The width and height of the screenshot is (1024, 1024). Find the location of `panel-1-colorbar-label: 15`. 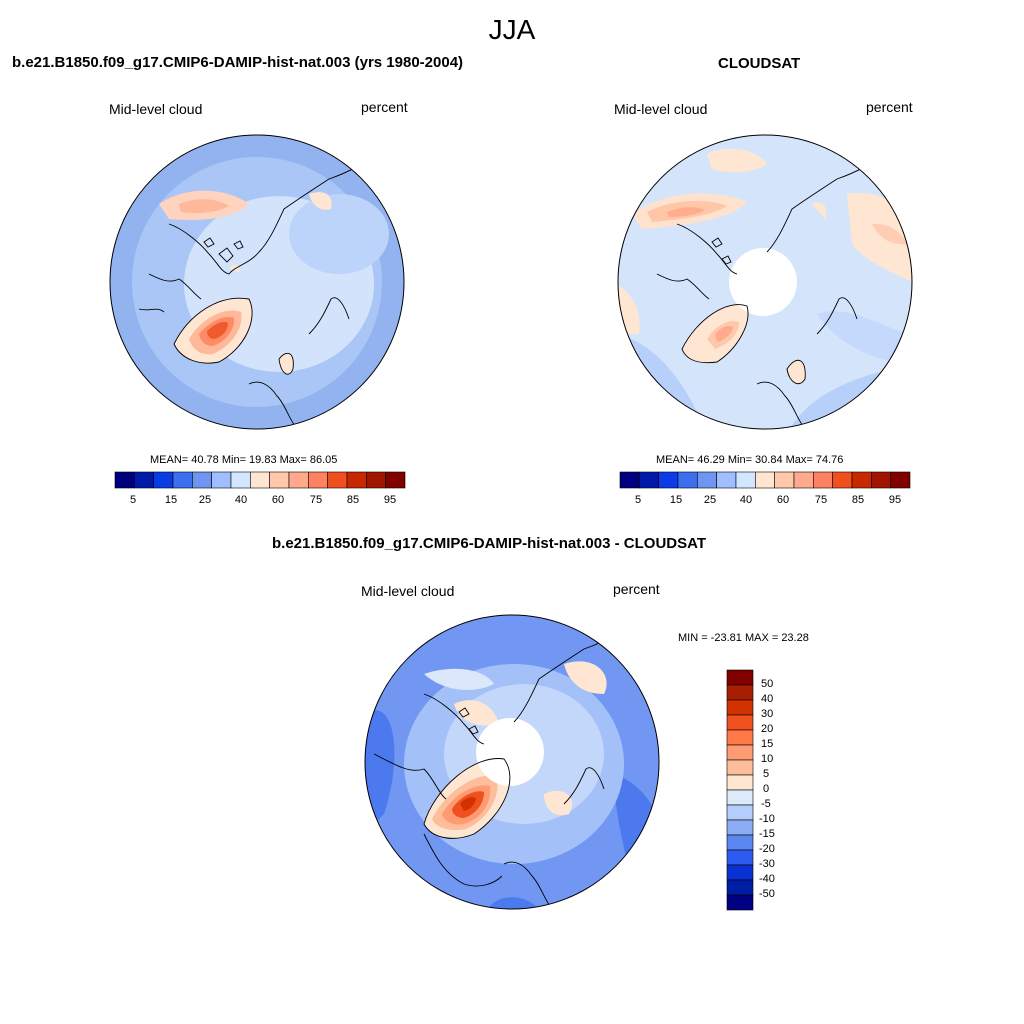

panel-1-colorbar-label: 15 is located at coordinates (171, 500).